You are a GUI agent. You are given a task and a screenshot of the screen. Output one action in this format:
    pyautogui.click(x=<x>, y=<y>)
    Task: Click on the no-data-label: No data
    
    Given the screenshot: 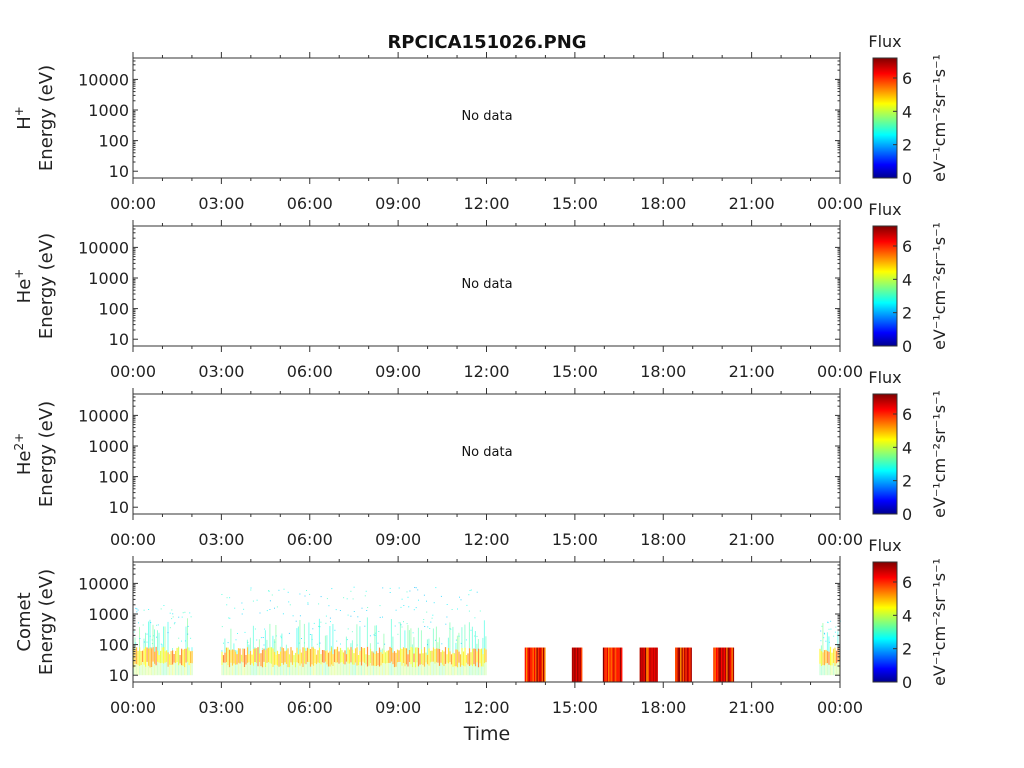 What is the action you would take?
    pyautogui.click(x=486, y=284)
    